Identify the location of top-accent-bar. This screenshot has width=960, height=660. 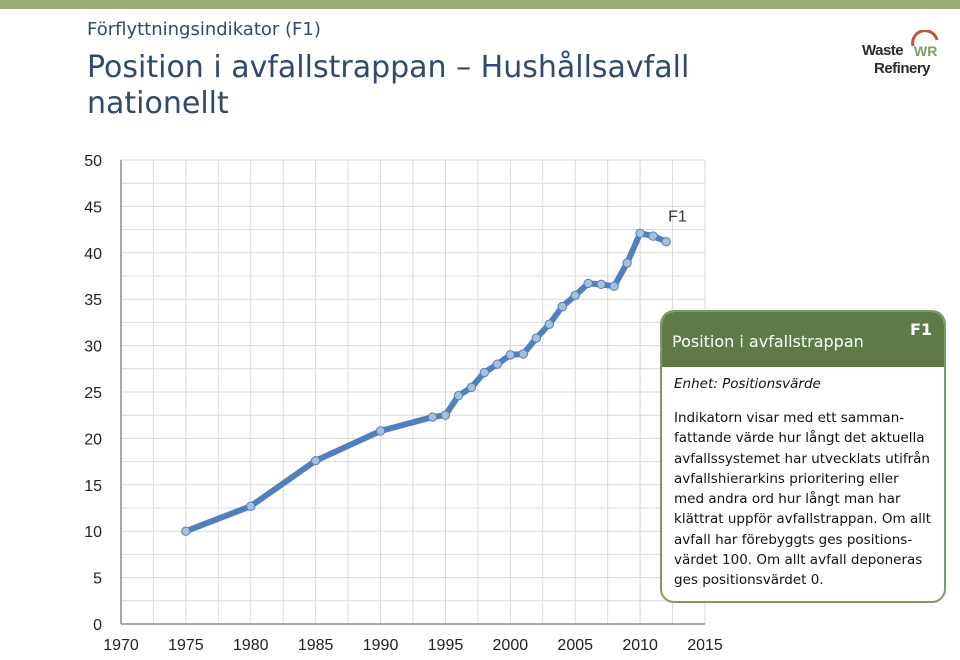
(480, 4).